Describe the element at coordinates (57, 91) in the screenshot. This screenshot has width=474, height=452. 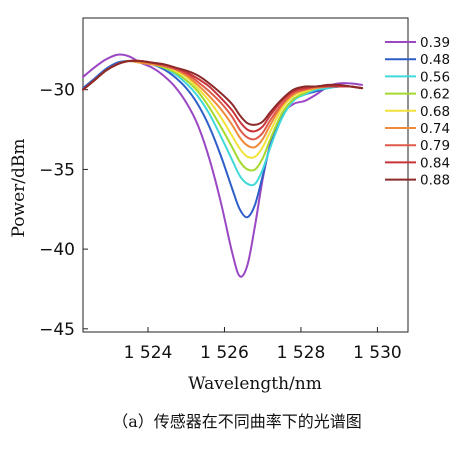
I see `y-tick-label: −30` at that location.